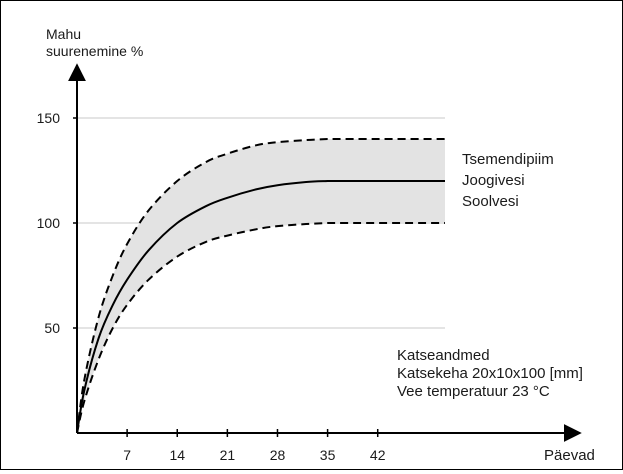  Describe the element at coordinates (328, 455) in the screenshot. I see `x-tick-label-35: 35` at that location.